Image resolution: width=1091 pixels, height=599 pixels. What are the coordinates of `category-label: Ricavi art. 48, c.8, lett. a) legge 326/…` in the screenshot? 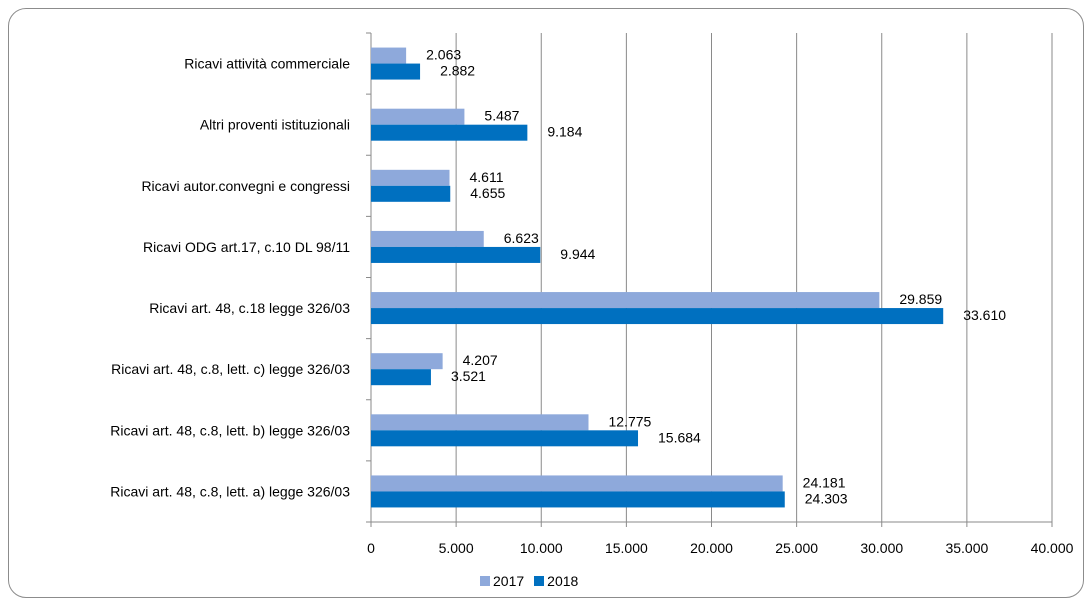 It's located at (230, 491).